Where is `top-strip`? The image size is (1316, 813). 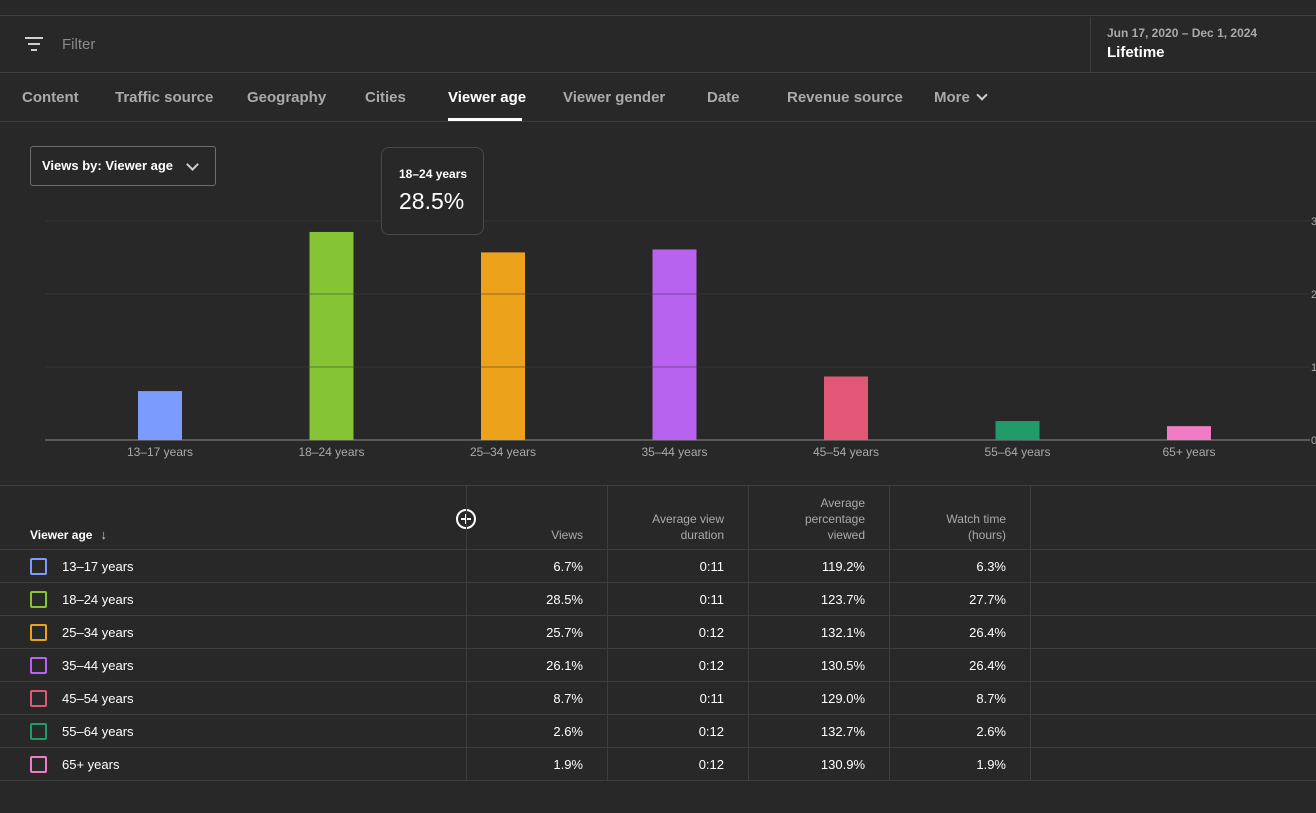 top-strip is located at coordinates (658, 8).